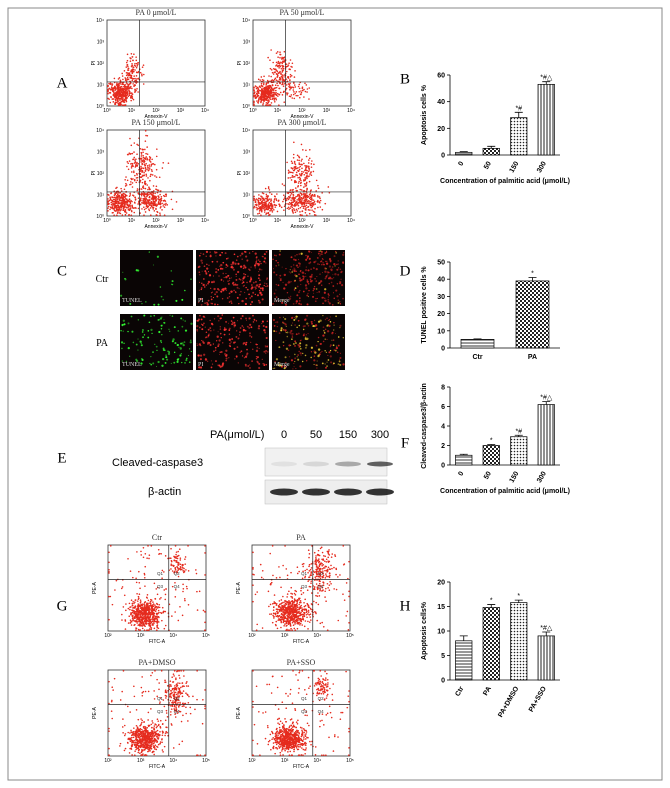  What do you see at coordinates (327, 111) in the screenshot?
I see `x-tick-label: 10³` at bounding box center [327, 111].